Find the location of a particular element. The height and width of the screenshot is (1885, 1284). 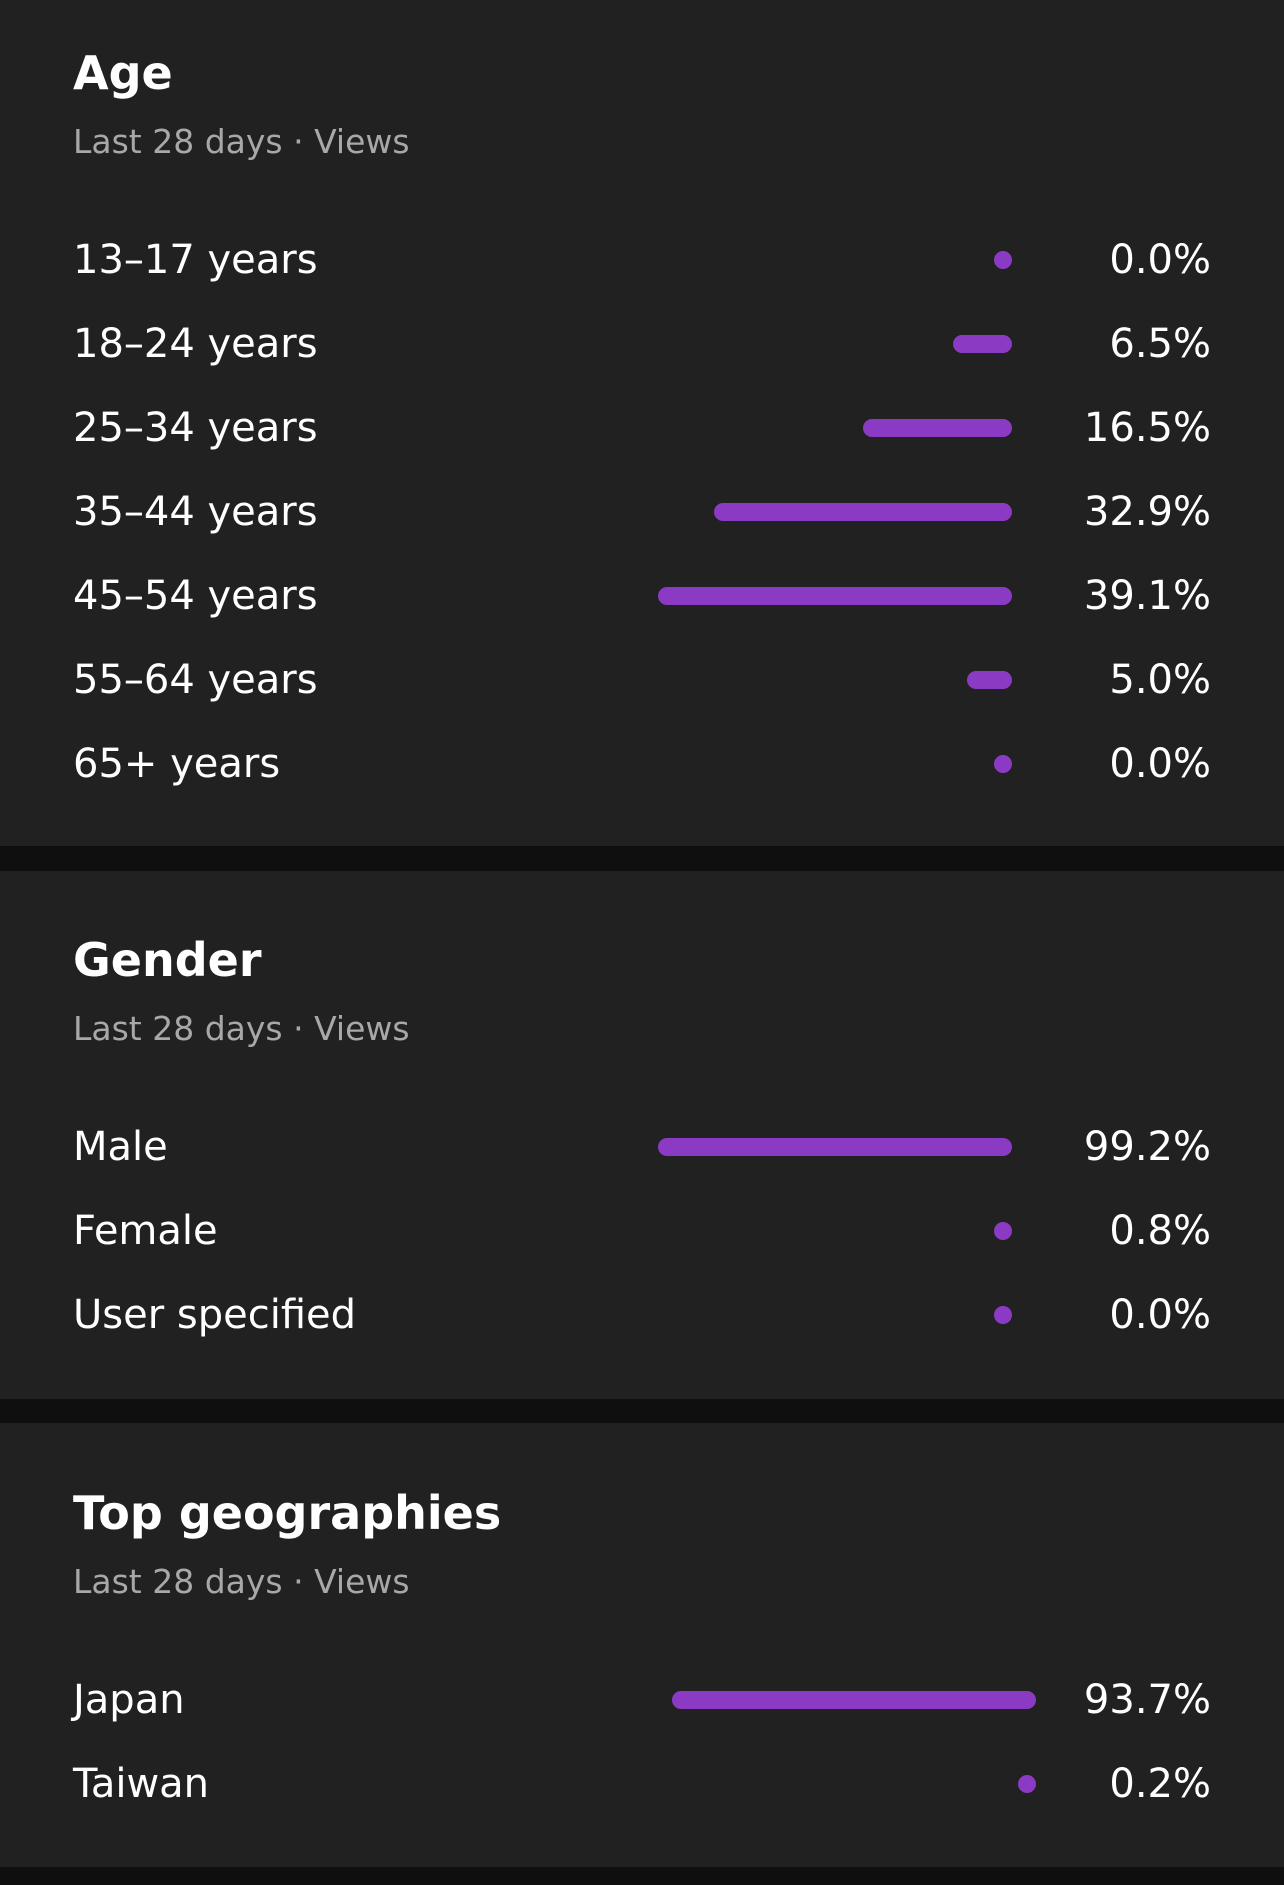

gender-title: Gender is located at coordinates (167, 960).